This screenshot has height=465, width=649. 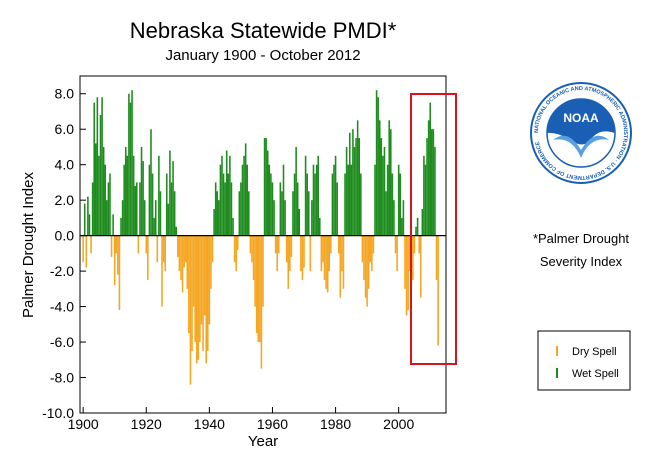 I want to click on x-tick-label: 1920, so click(x=146, y=424).